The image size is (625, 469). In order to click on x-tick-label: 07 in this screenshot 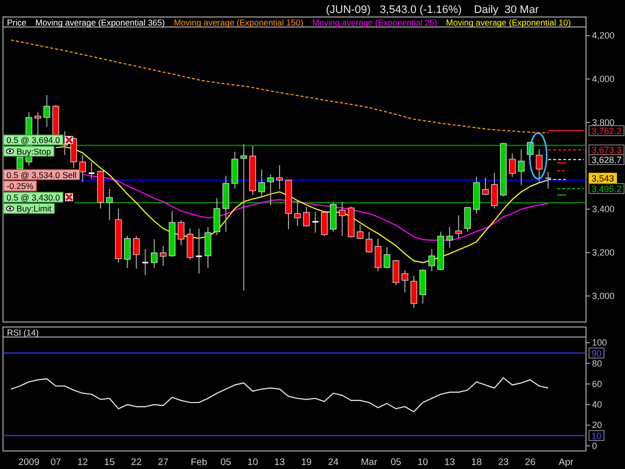, I will do `click(56, 462)`.